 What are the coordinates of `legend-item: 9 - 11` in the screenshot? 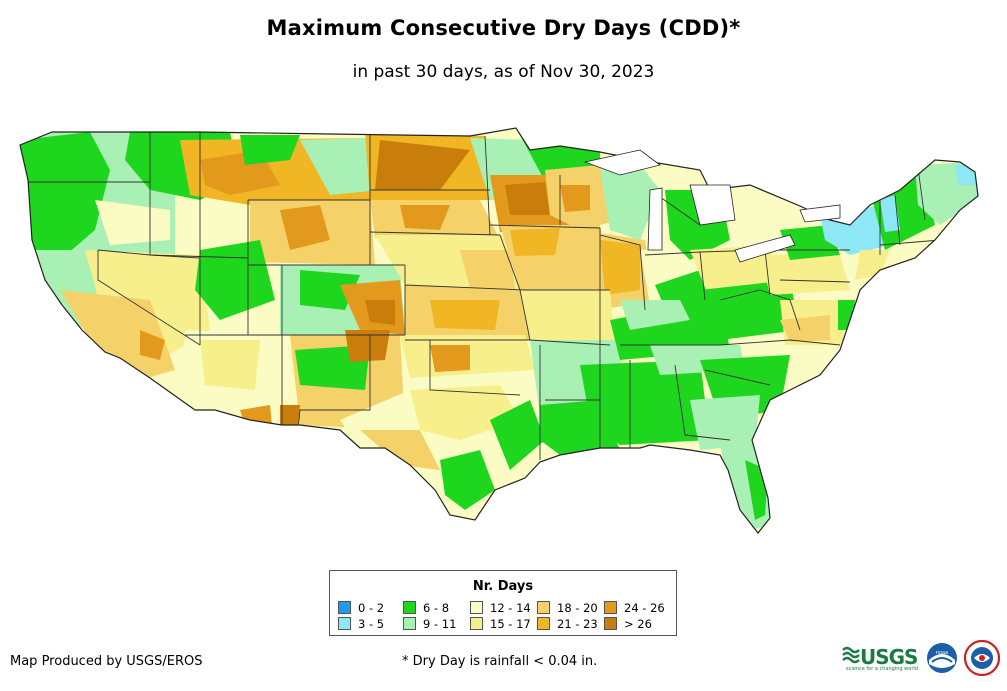 It's located at (429, 624).